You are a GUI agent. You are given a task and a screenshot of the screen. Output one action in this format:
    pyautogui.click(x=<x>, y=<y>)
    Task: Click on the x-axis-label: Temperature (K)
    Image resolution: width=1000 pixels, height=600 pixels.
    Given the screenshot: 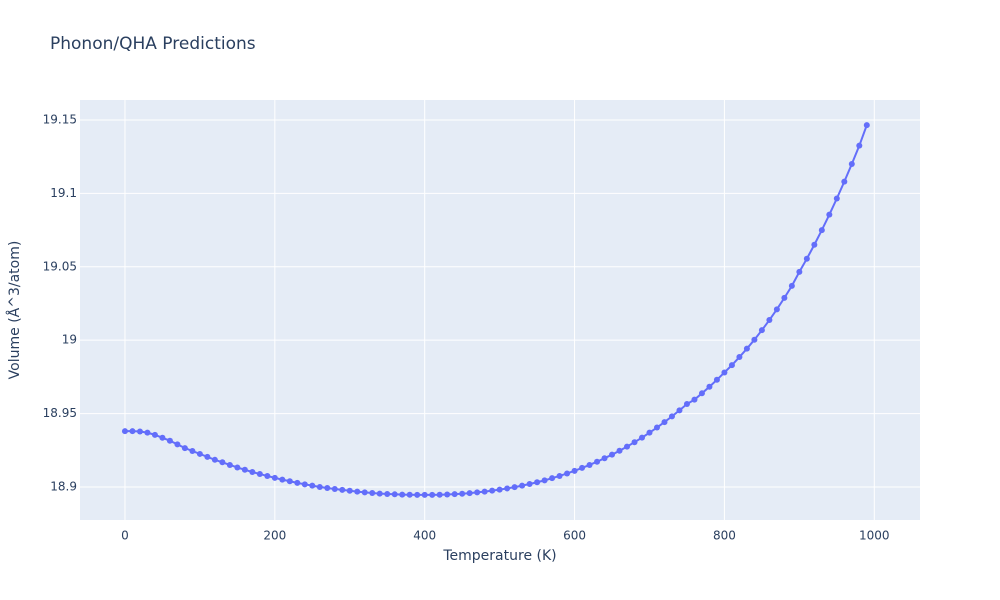 What is the action you would take?
    pyautogui.click(x=499, y=556)
    